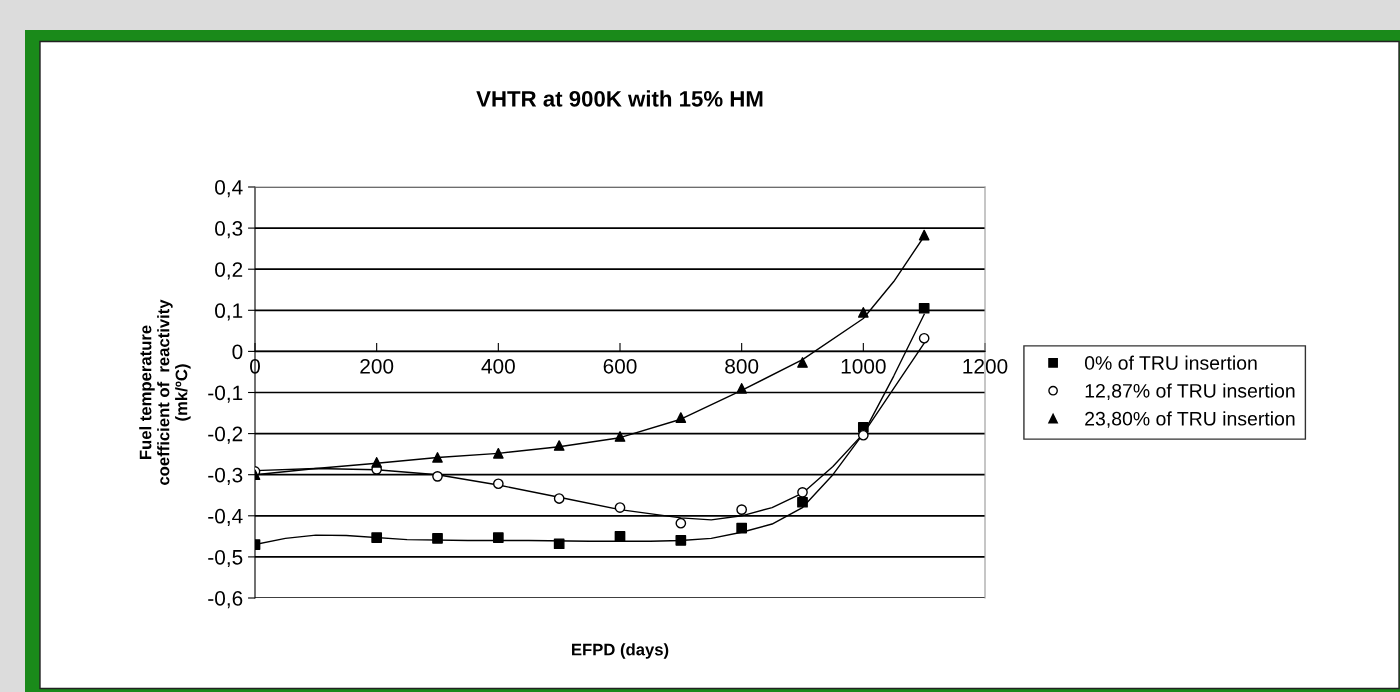 This screenshot has height=692, width=1400. What do you see at coordinates (225, 600) in the screenshot?
I see `y-tick-label: -0,6` at bounding box center [225, 600].